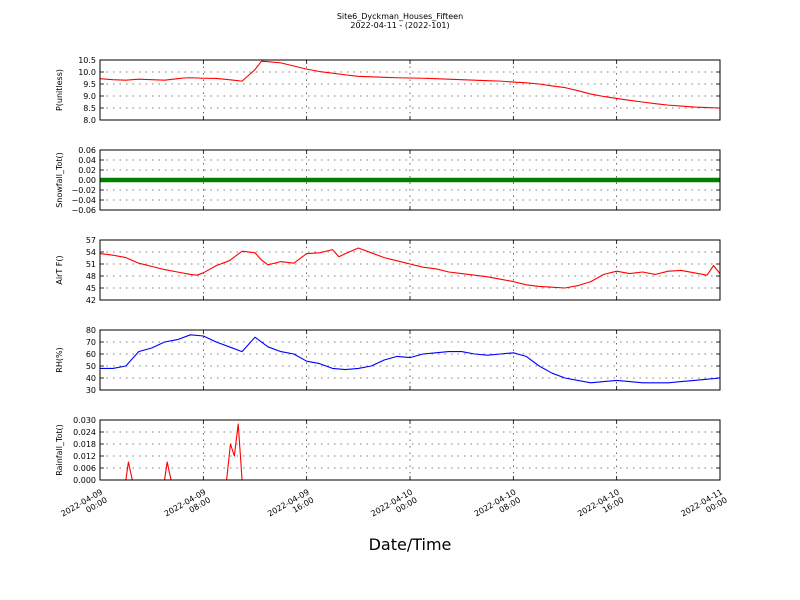 The width and height of the screenshot is (800, 600). I want to click on y-axis-label: Rainfall_Tot(), so click(59, 450).